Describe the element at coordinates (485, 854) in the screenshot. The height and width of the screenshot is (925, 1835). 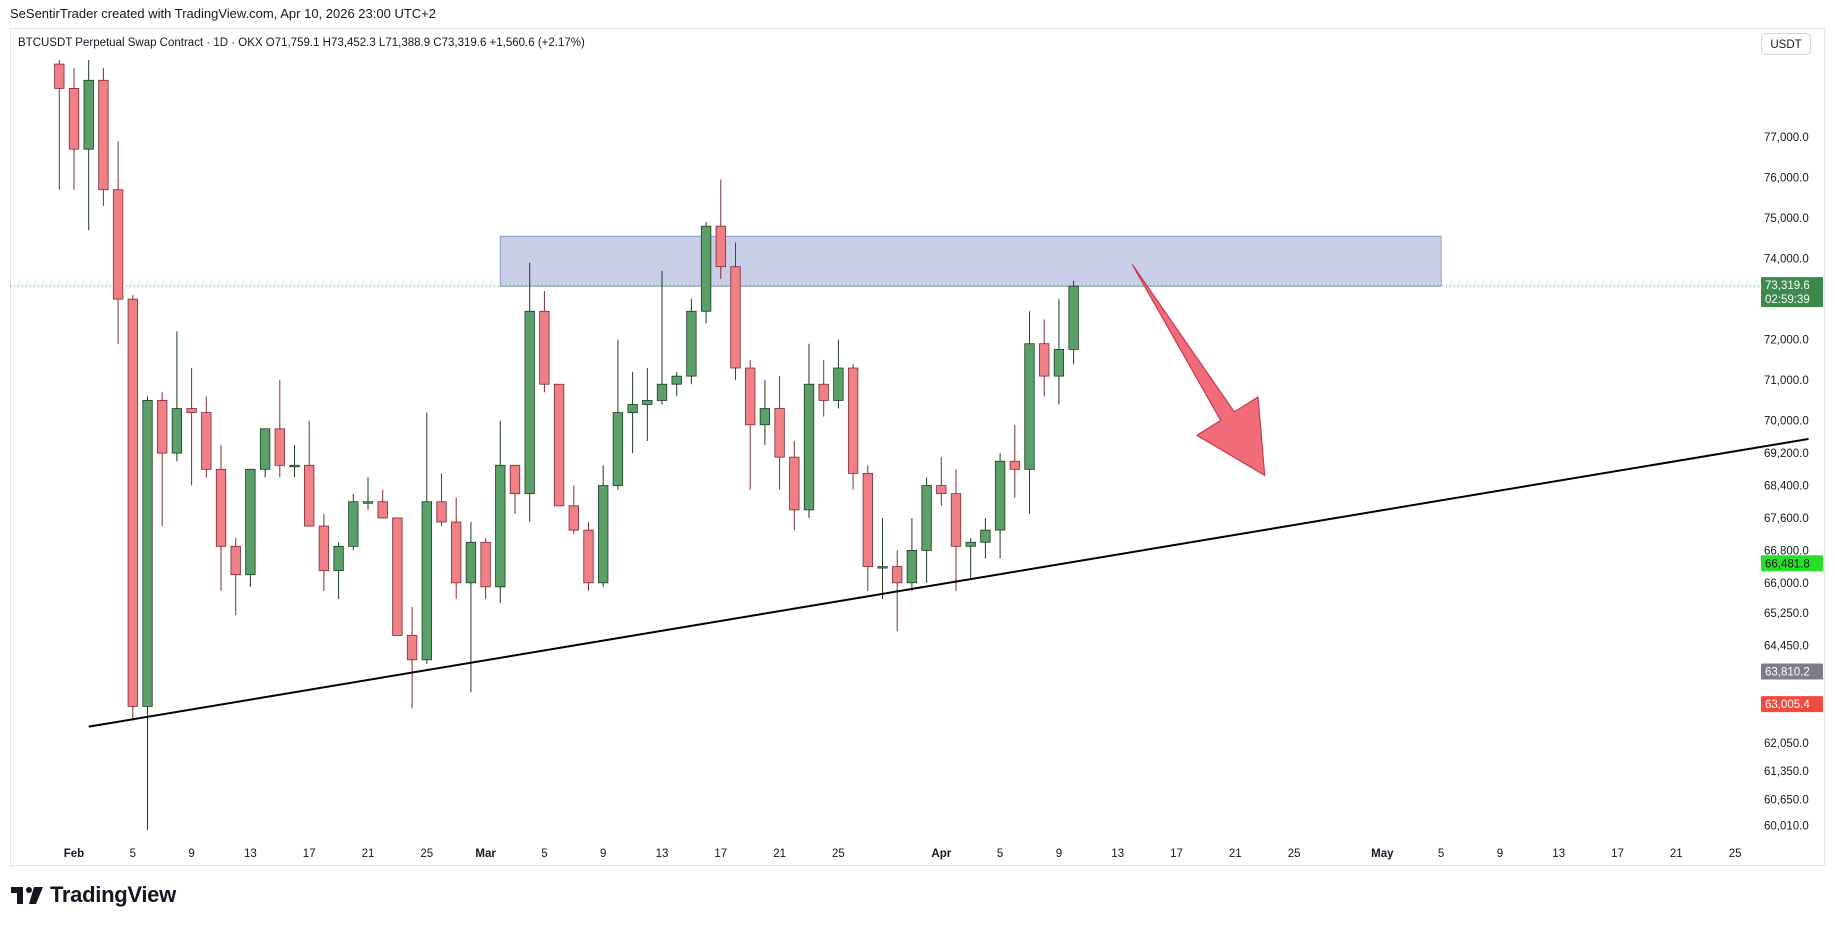
I see `date-tick-label: Mar` at that location.